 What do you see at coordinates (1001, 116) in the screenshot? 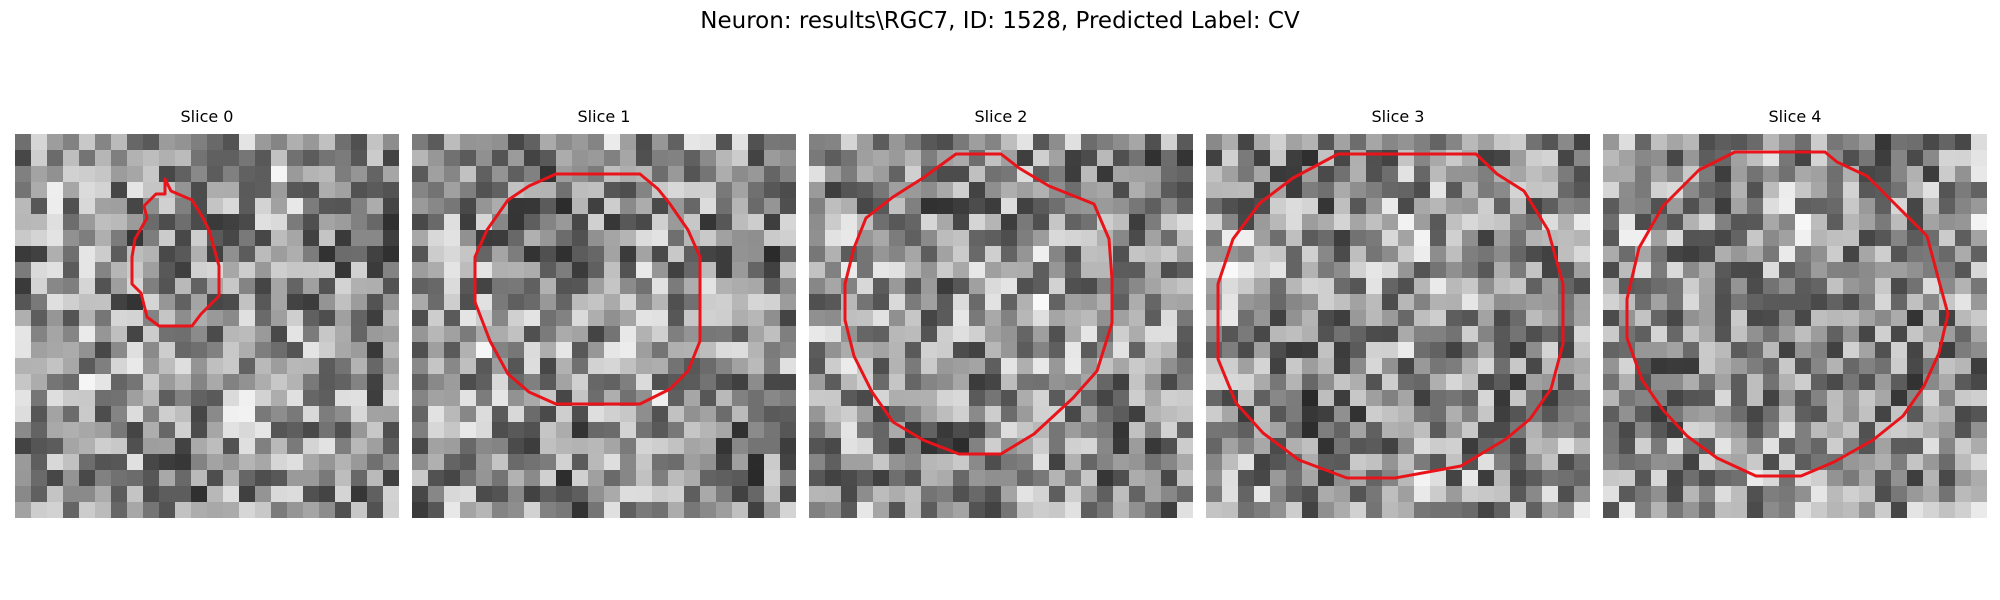
I see `slice-title: Slice 2` at bounding box center [1001, 116].